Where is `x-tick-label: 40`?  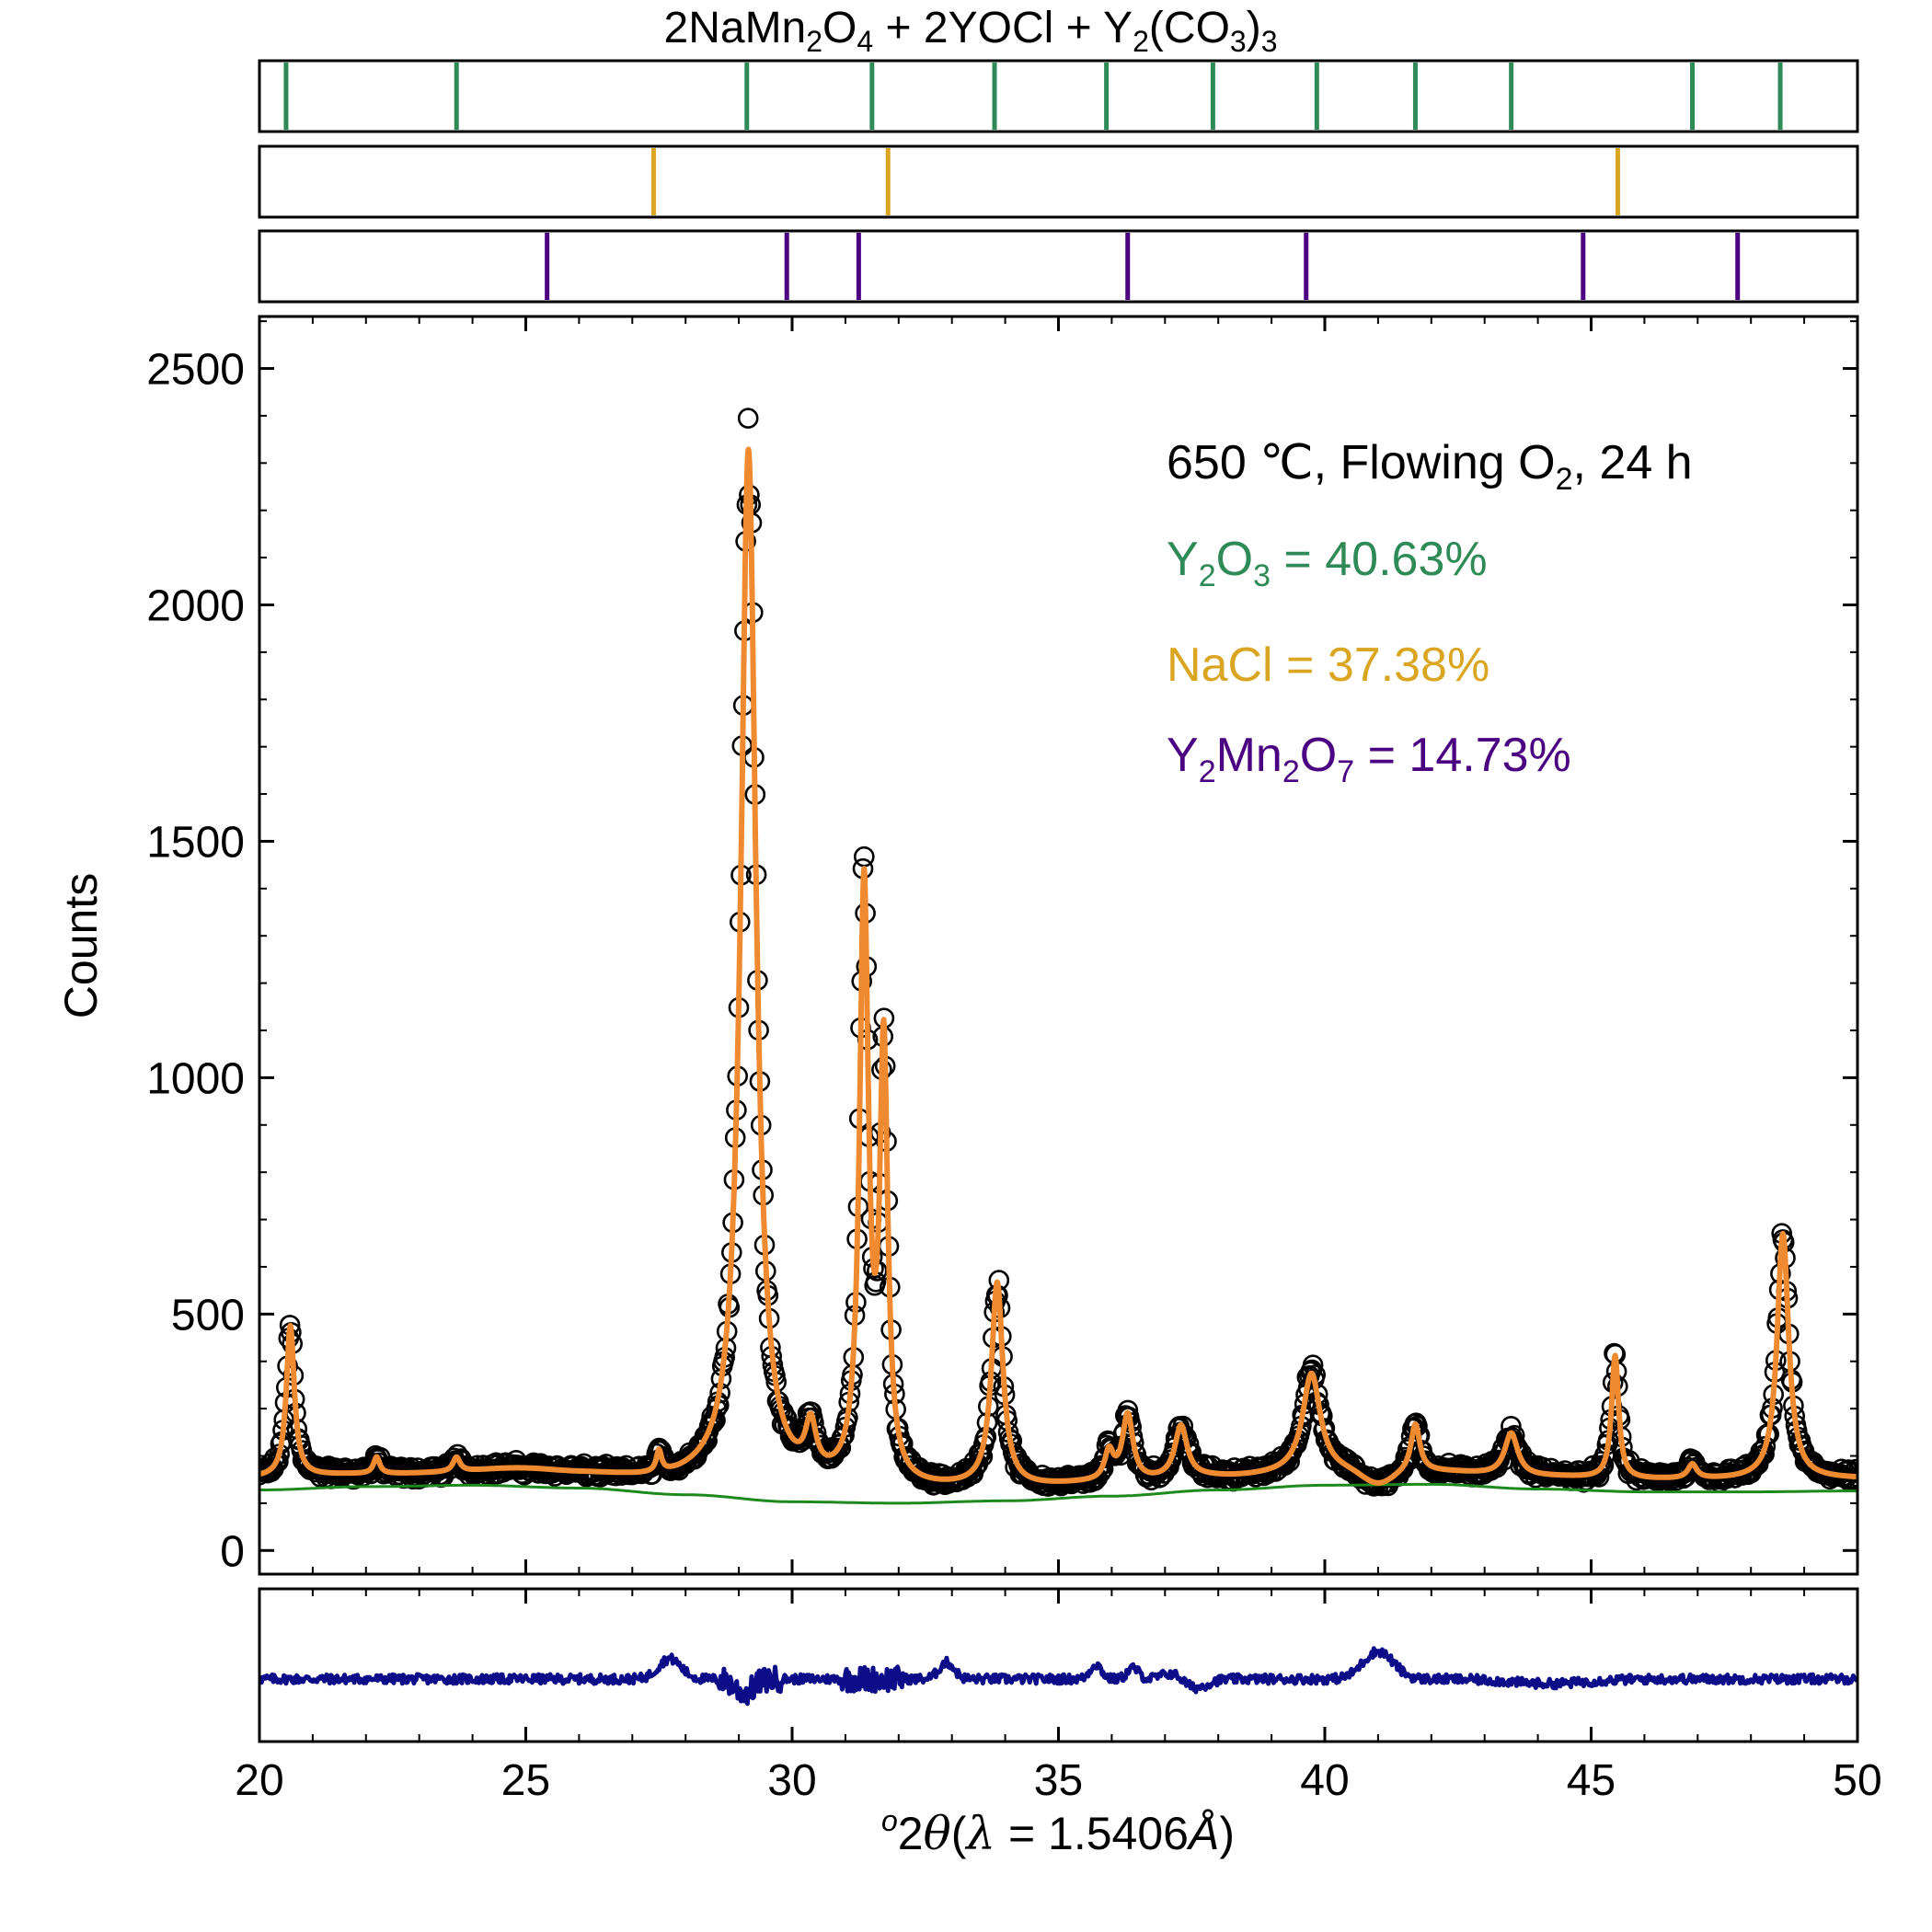
x-tick-label: 40 is located at coordinates (1324, 1780).